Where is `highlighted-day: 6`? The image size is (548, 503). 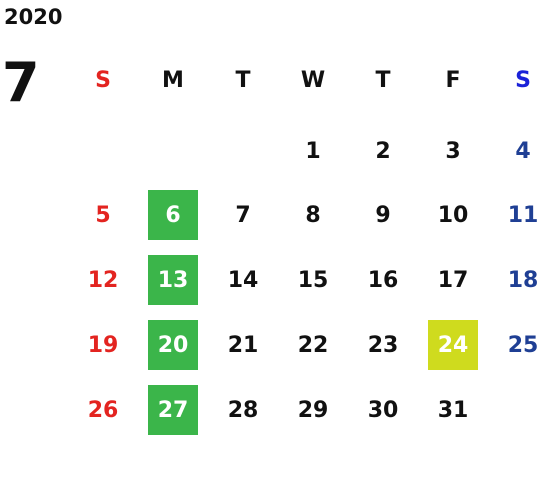 highlighted-day: 6 is located at coordinates (173, 215).